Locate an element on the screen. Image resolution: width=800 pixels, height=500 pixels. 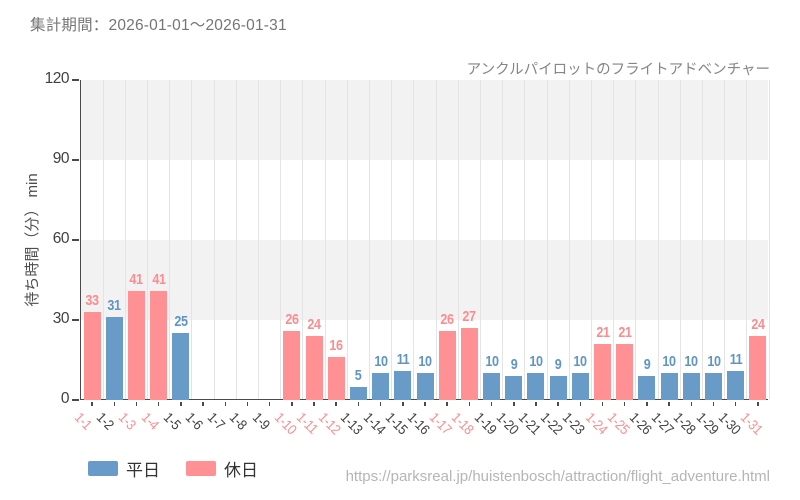
aggregation-period-label: 集計期間：2026-01-01〜2026-01-31 is located at coordinates (158, 25).